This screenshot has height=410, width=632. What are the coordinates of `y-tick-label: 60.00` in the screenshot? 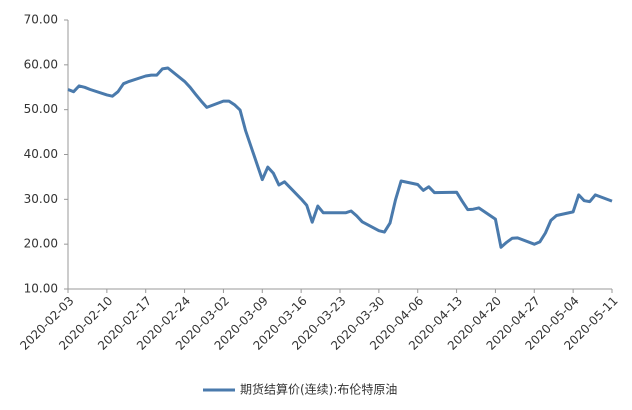 It's located at (41, 64).